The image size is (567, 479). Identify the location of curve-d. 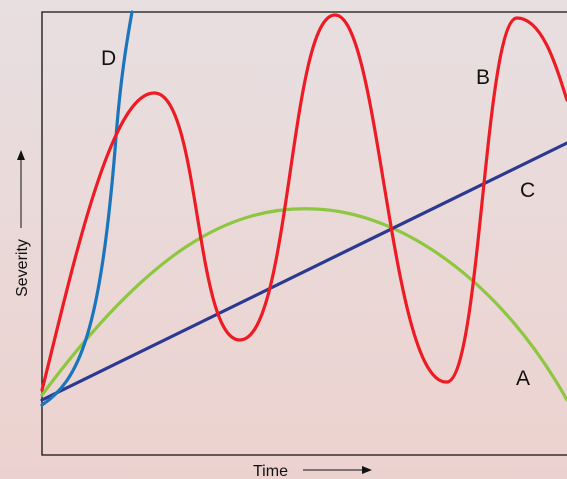
(87, 208).